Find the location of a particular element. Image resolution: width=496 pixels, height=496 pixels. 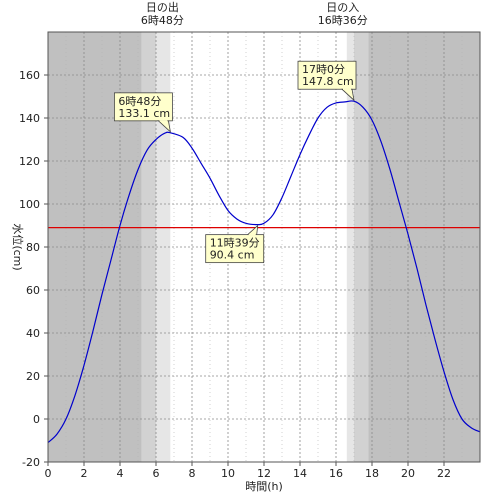

x-tick-label: 8 is located at coordinates (192, 473).